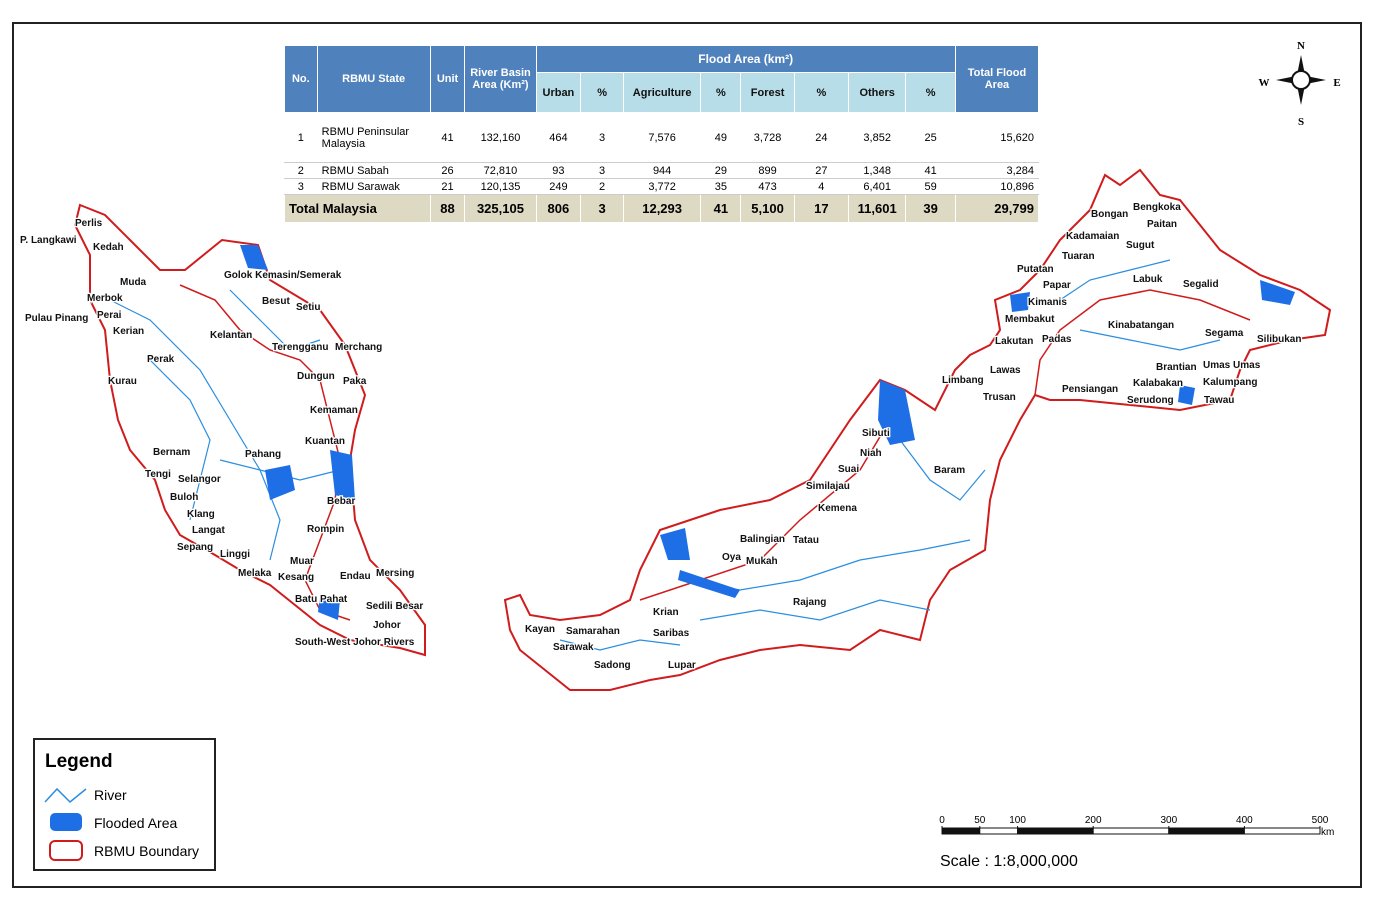 The image size is (1375, 897). Describe the element at coordinates (1327, 832) in the screenshot. I see `scale-unit: km` at that location.